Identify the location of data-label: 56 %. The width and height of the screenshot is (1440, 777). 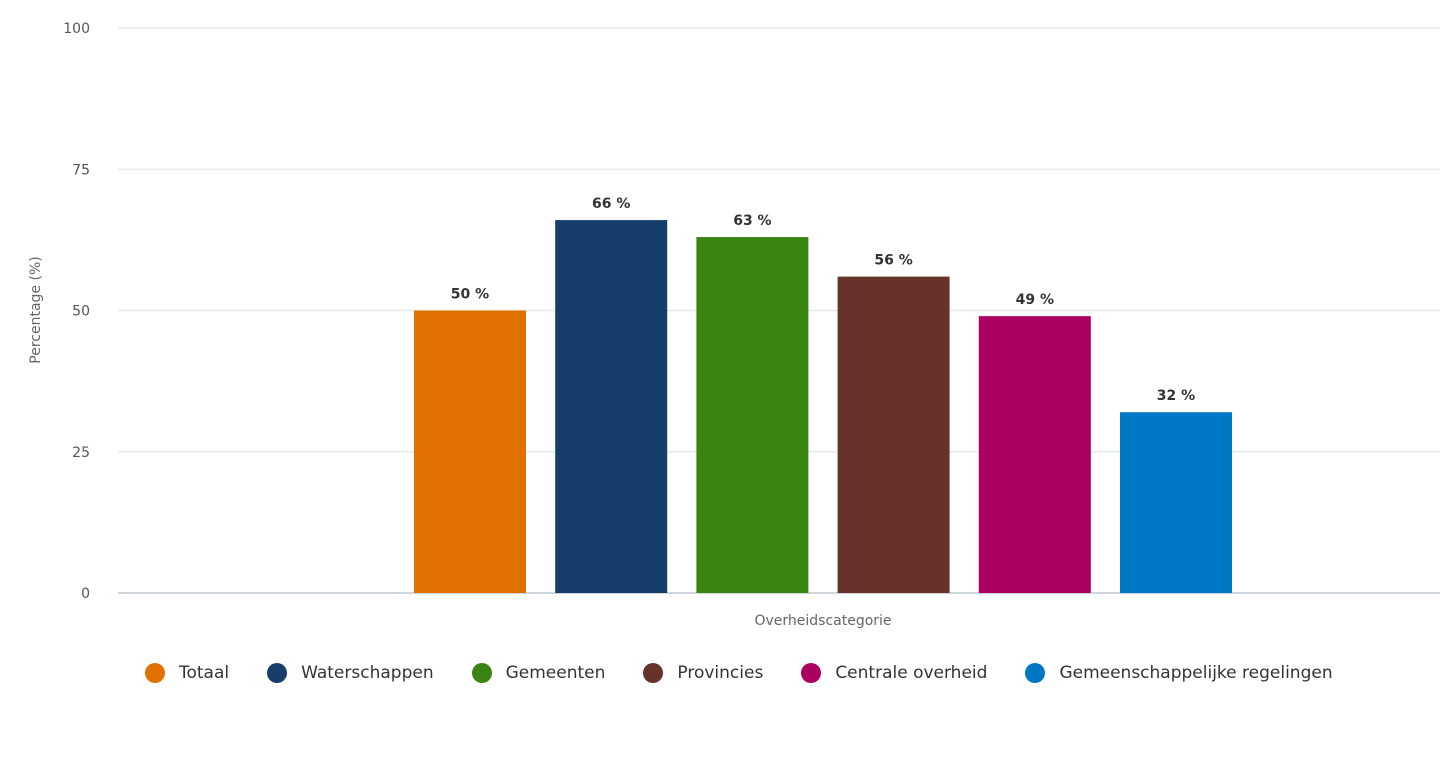
(893, 261).